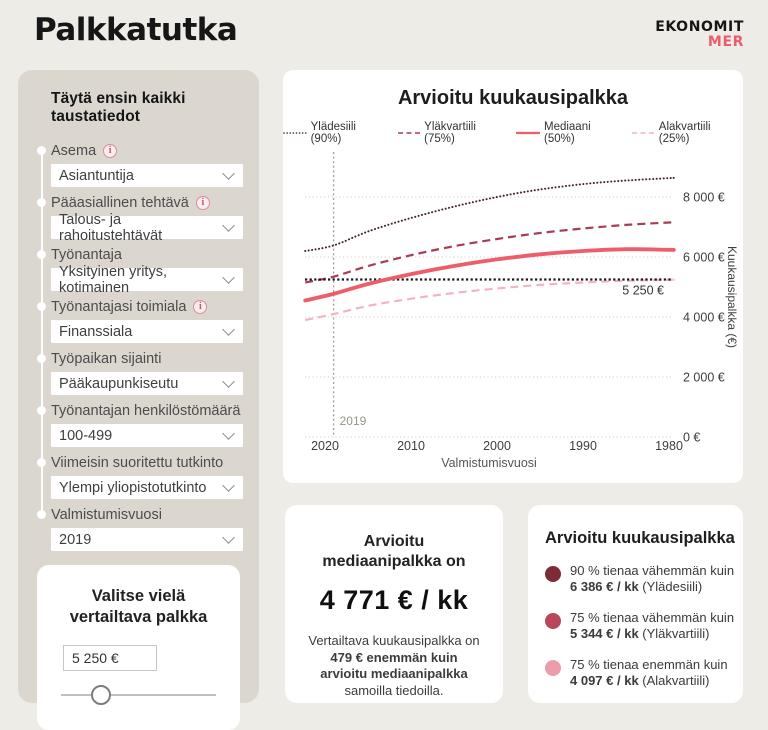  Describe the element at coordinates (119, 306) in the screenshot. I see `field-label: Työnantajasi toimiala` at that location.